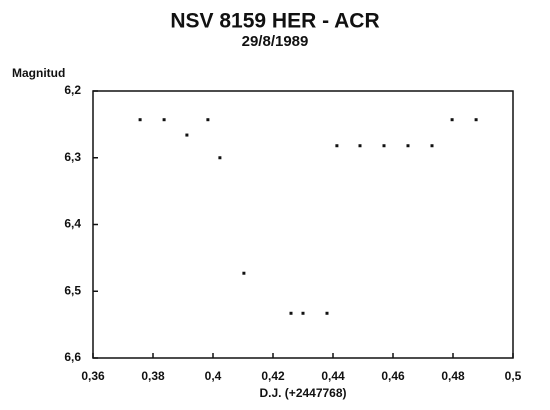 The image size is (550, 410). I want to click on y-tick-label: 6,4, so click(72, 224).